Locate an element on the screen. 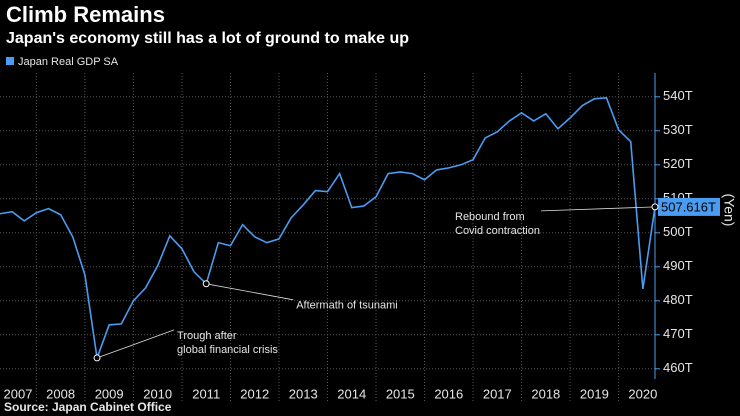 The height and width of the screenshot is (416, 740). x-tick-label: 2013 is located at coordinates (303, 393).